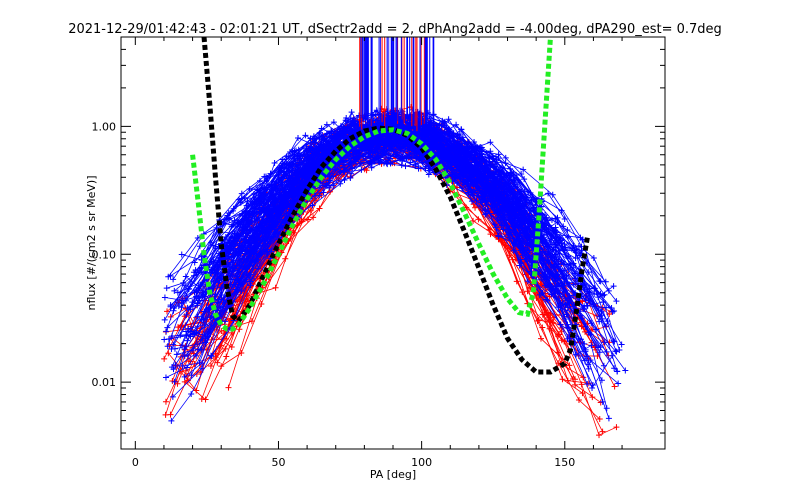 This screenshot has height=500, width=800. I want to click on x-tick-label: 150, so click(564, 462).